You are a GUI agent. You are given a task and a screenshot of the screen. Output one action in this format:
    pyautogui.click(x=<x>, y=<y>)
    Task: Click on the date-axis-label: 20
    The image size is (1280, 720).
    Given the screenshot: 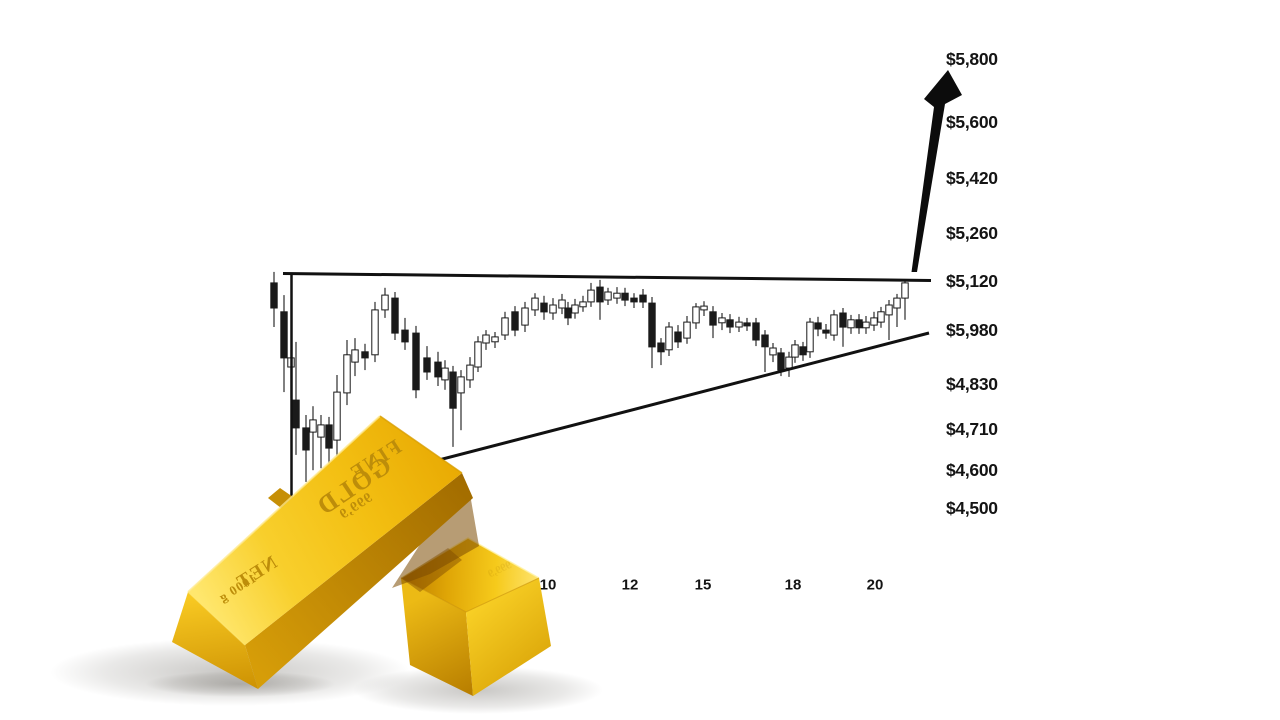 What is the action you would take?
    pyautogui.click(x=875, y=585)
    